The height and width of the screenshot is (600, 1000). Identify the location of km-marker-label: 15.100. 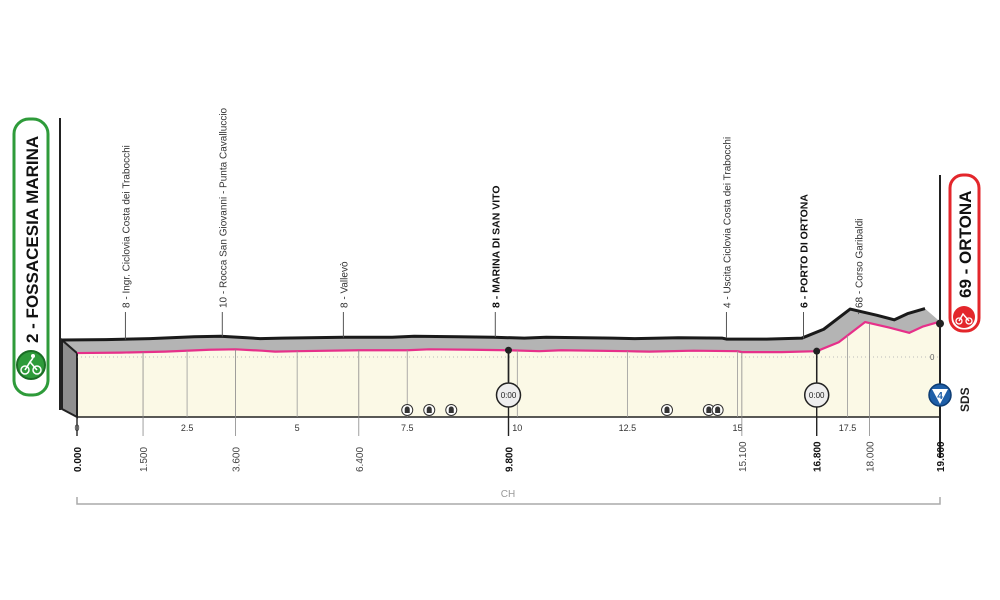
(743, 456).